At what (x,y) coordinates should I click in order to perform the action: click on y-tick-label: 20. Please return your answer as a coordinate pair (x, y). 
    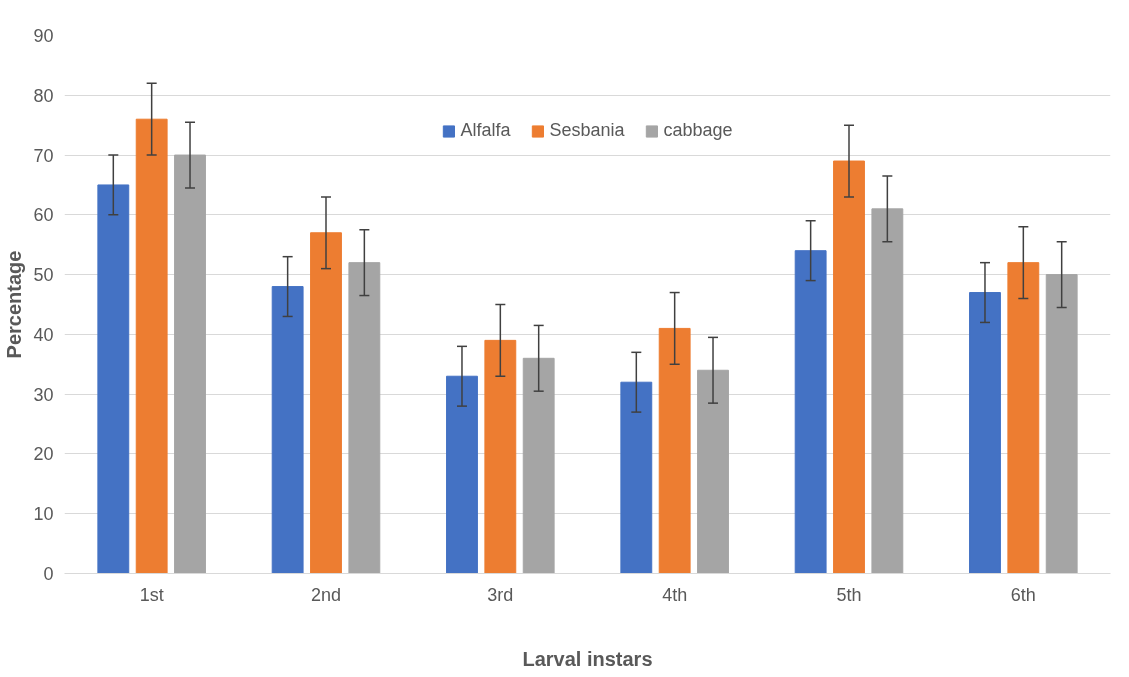
    Looking at the image, I should click on (43, 454).